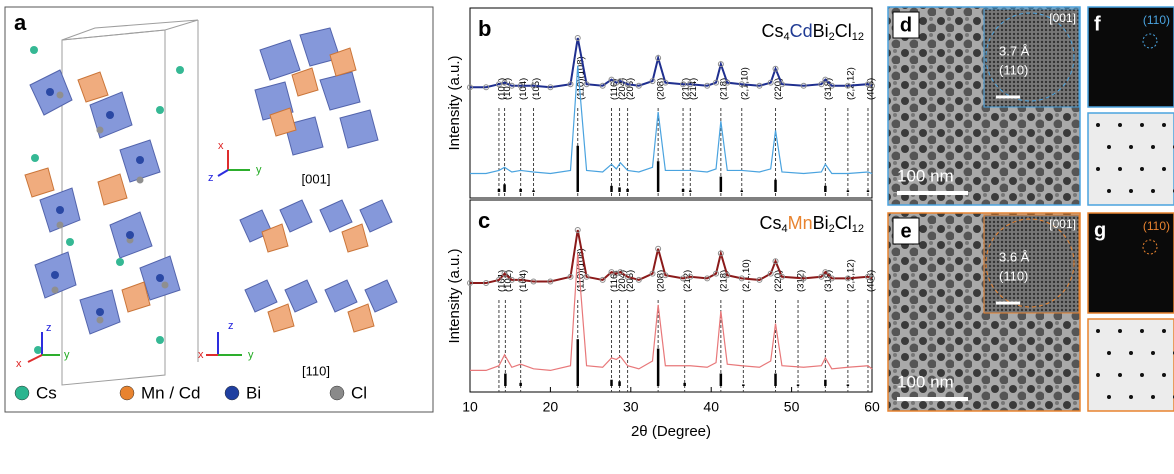  What do you see at coordinates (171, 392) in the screenshot?
I see `legend-label: Mn / Cd` at bounding box center [171, 392].